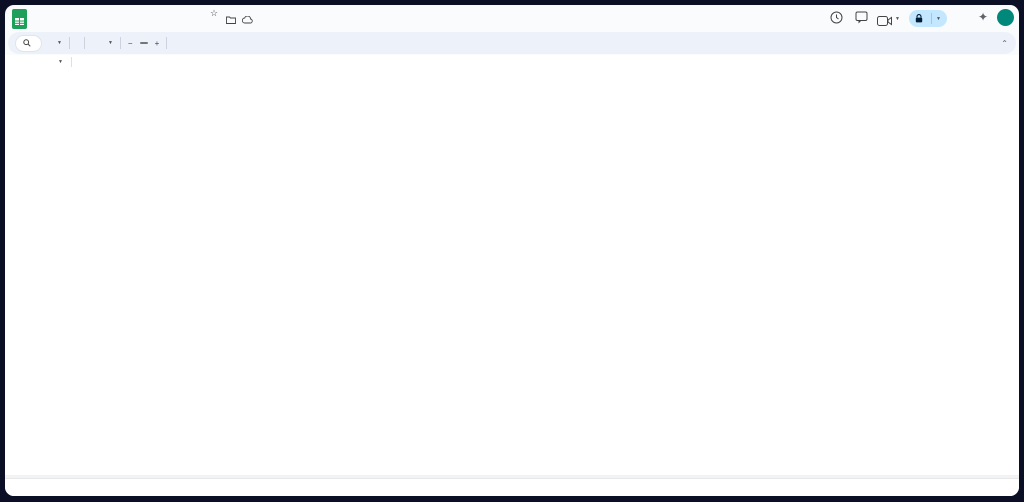 The image size is (1024, 502). Describe the element at coordinates (861, 20) in the screenshot. I see `comment-history-icon` at that location.